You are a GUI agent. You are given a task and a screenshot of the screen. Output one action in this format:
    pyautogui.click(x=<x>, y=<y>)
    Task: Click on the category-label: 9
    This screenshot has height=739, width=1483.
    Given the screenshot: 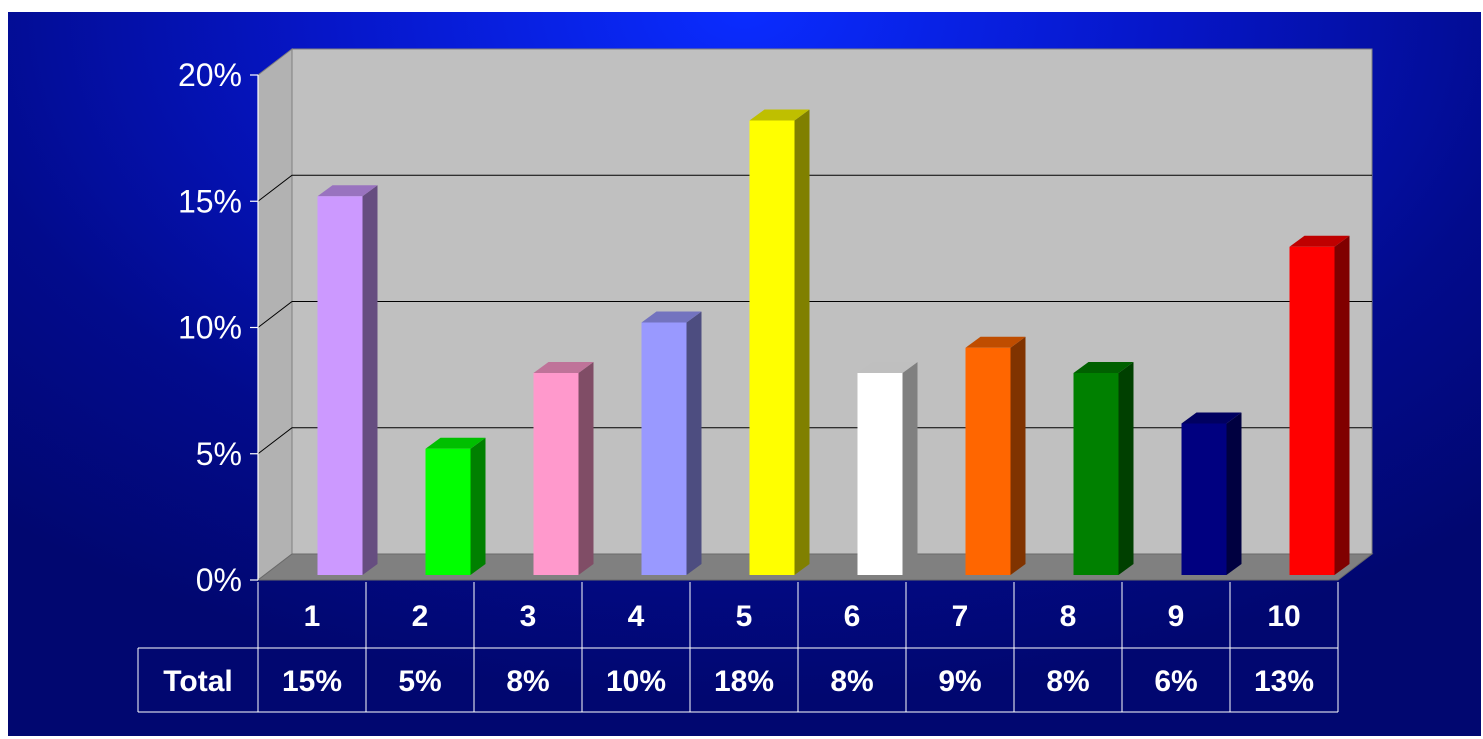 What is the action you would take?
    pyautogui.click(x=1176, y=616)
    